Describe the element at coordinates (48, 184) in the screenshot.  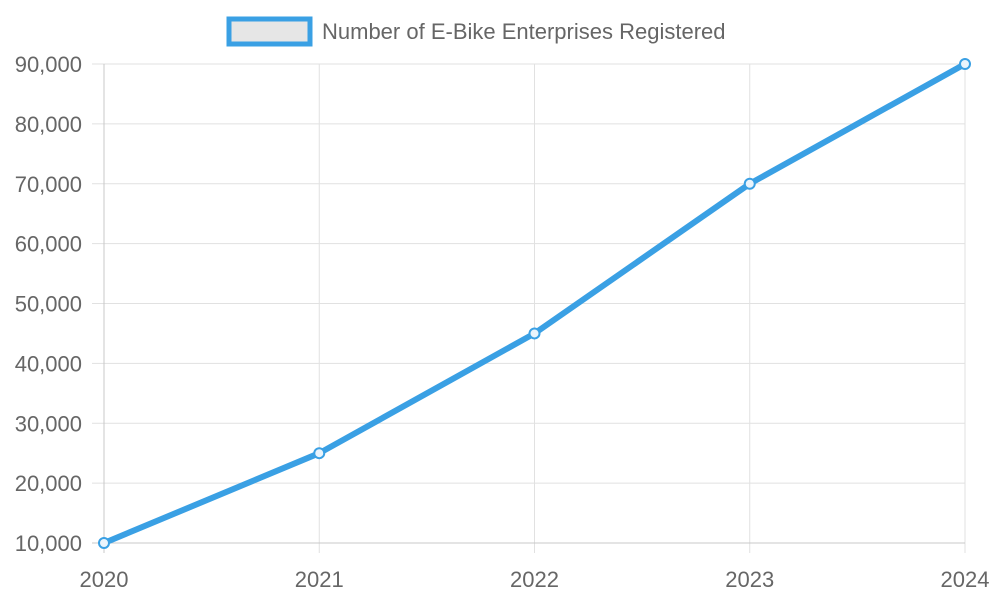
I see `y-tick-label: 70,000` at that location.